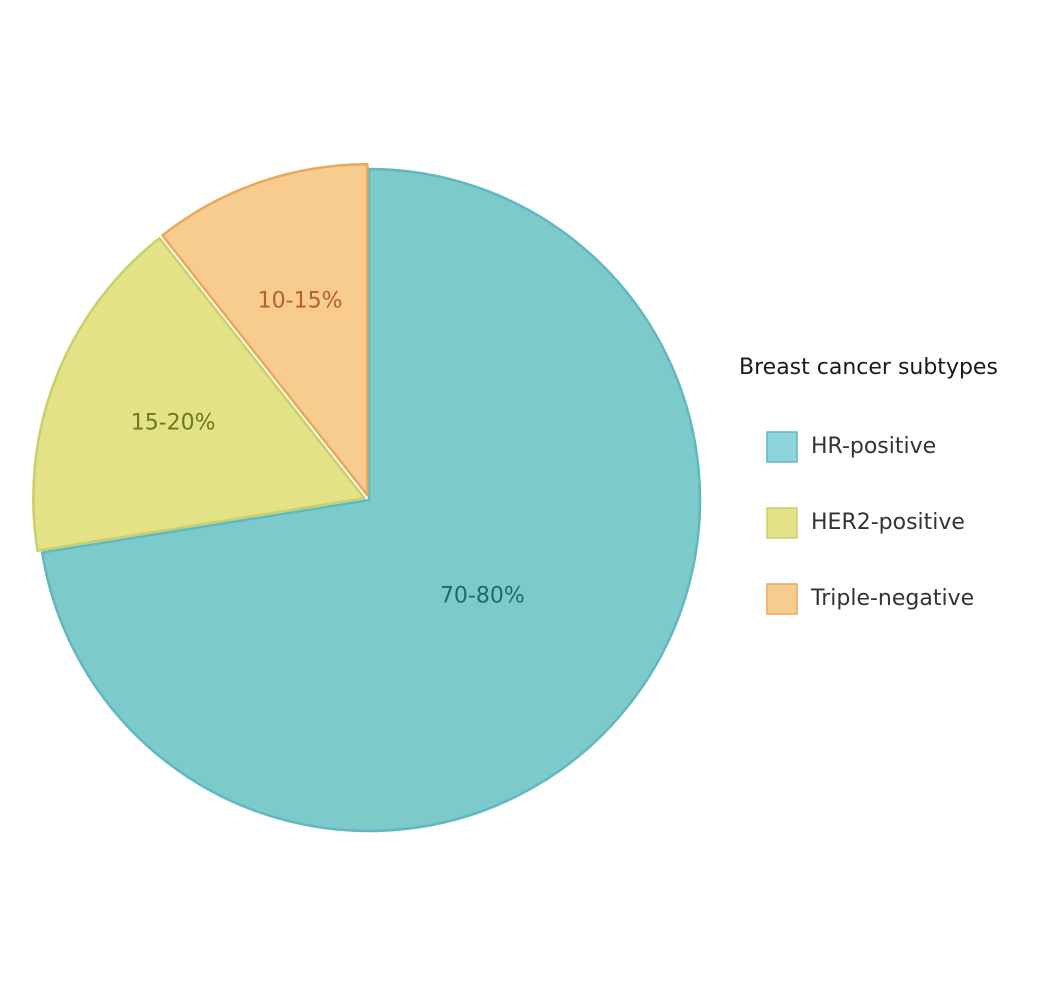 The image size is (1042, 1000). What do you see at coordinates (782, 599) in the screenshot?
I see `legend-swatch-triple-negative` at bounding box center [782, 599].